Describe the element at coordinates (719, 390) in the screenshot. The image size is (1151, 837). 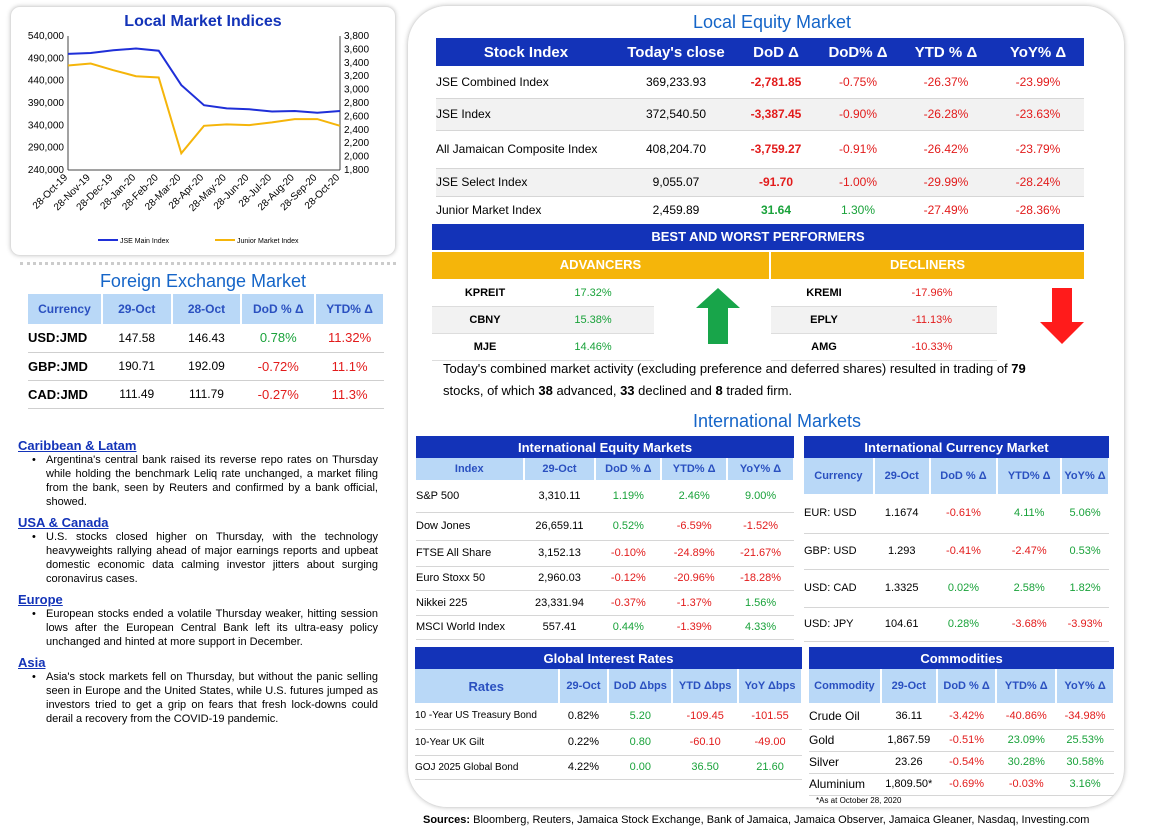
I see `summary-firm: 8` at that location.